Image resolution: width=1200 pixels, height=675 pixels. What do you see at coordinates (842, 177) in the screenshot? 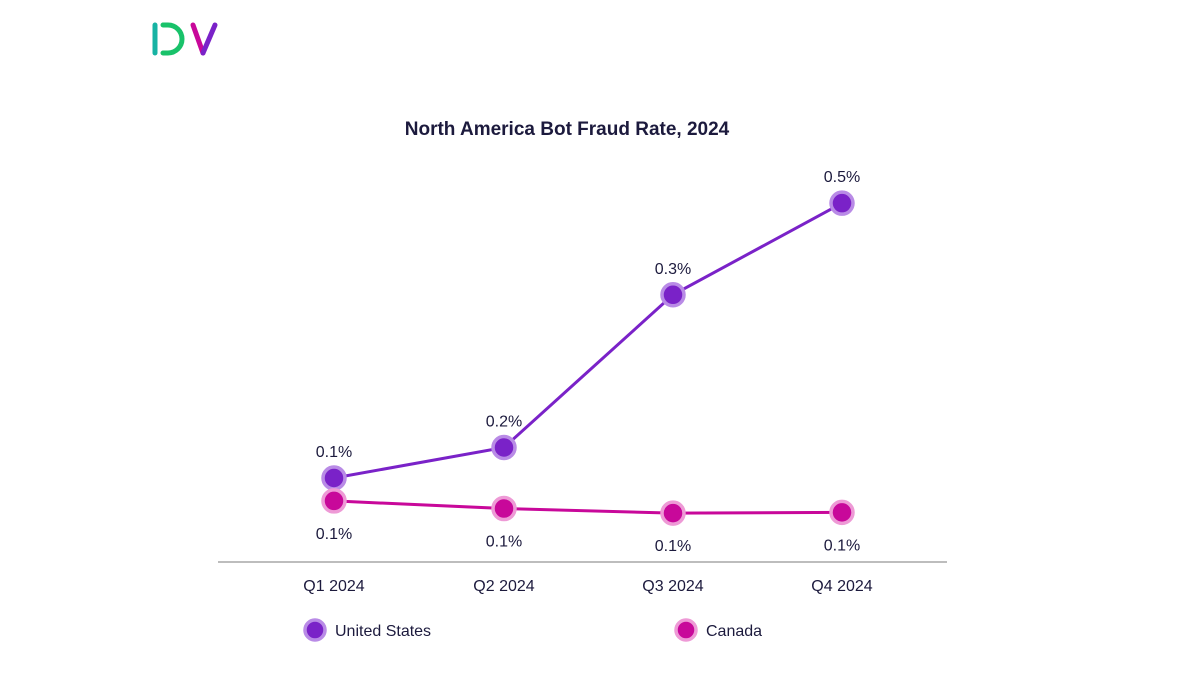
I see `data-label: 0.5%` at bounding box center [842, 177].